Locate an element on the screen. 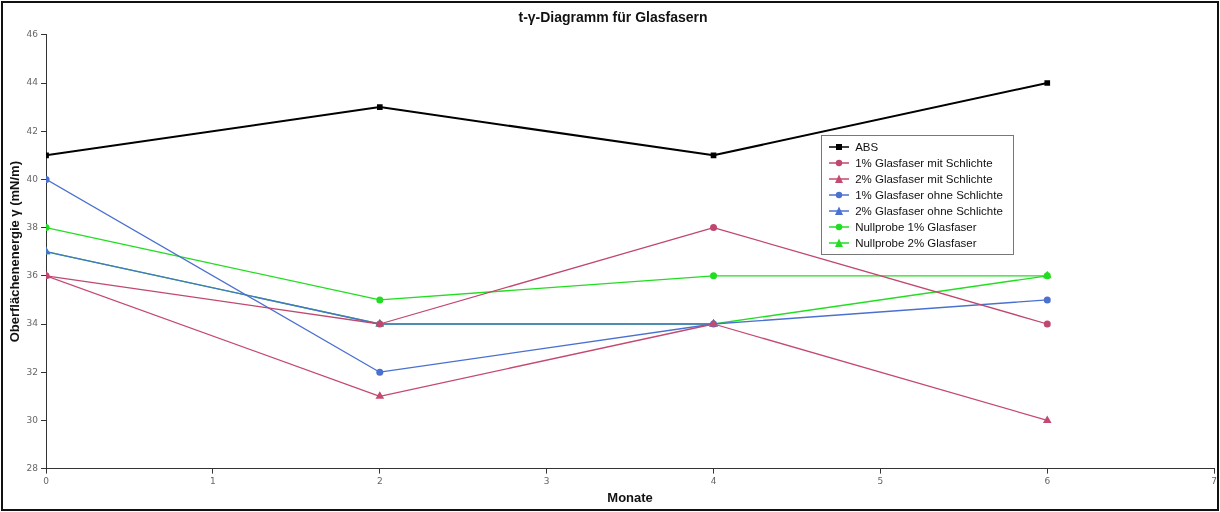 This screenshot has width=1220, height=512. y-tick-label: 46 is located at coordinates (32, 34).